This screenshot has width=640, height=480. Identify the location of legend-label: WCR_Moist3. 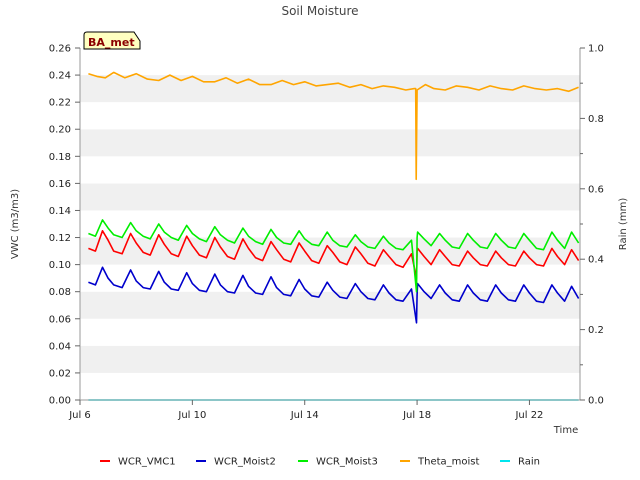
(347, 462).